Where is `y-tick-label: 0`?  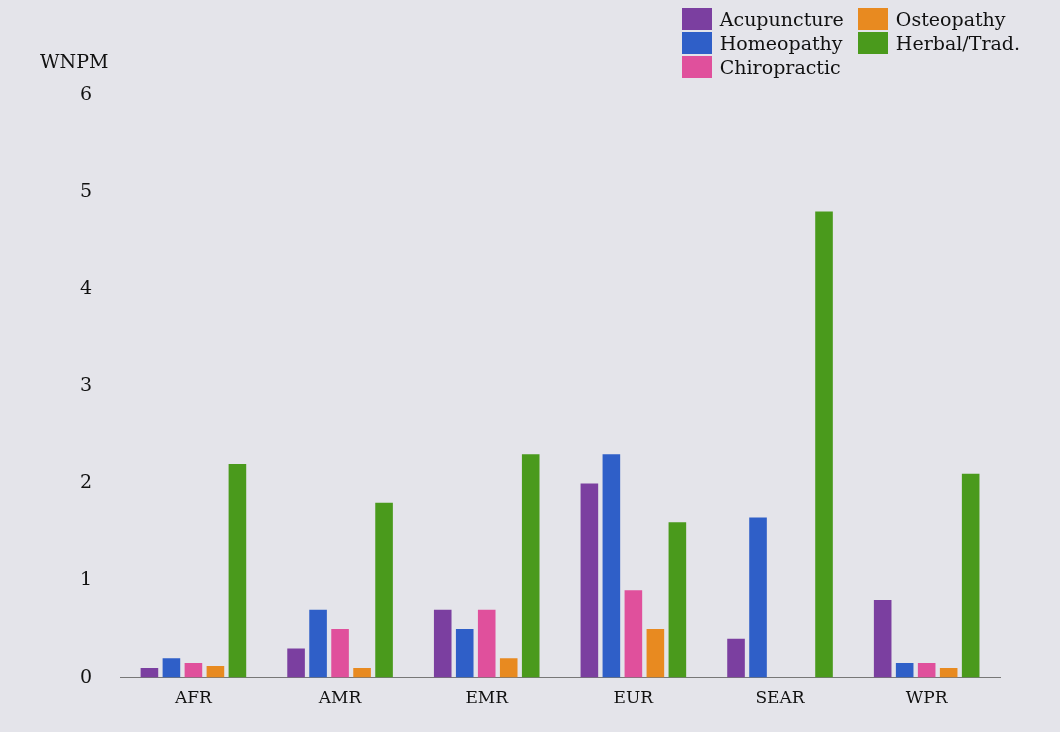 y-tick-label: 0 is located at coordinates (86, 675).